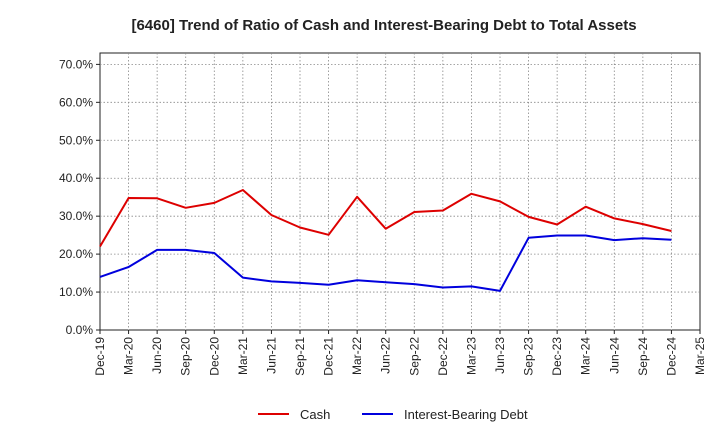 Image resolution: width=720 pixels, height=440 pixels. I want to click on x-tick-label: Mar-24, so click(586, 356).